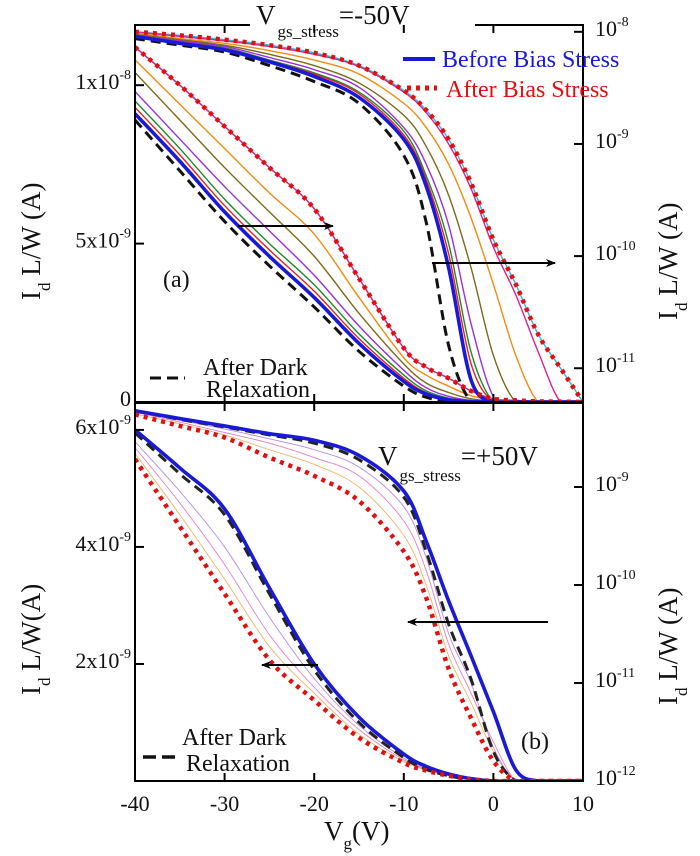 The height and width of the screenshot is (856, 700). I want to click on y-label-left-b: Id L/W(A), so click(35, 639).